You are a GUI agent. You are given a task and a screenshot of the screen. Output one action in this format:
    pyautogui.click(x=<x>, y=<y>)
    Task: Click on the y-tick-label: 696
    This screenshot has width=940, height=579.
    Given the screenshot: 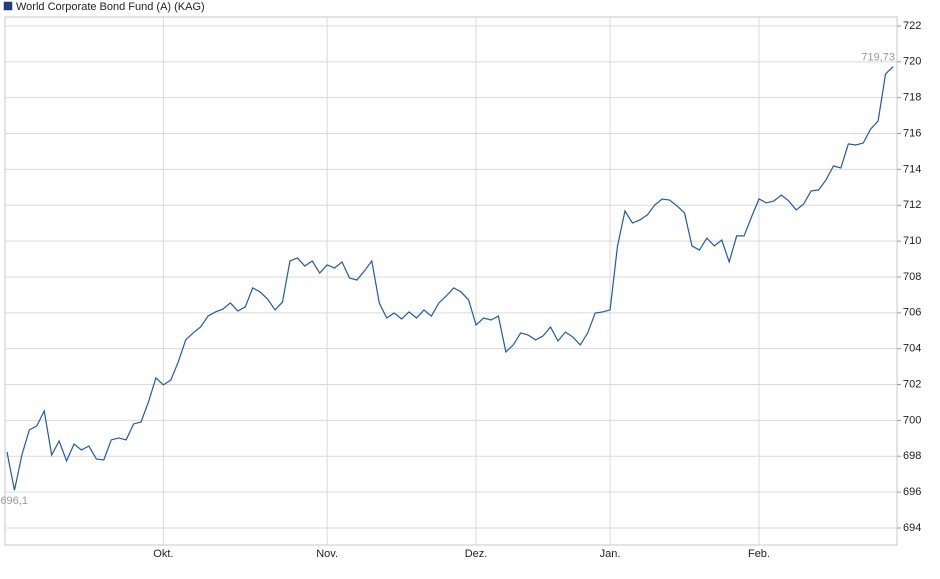 What is the action you would take?
    pyautogui.click(x=912, y=492)
    